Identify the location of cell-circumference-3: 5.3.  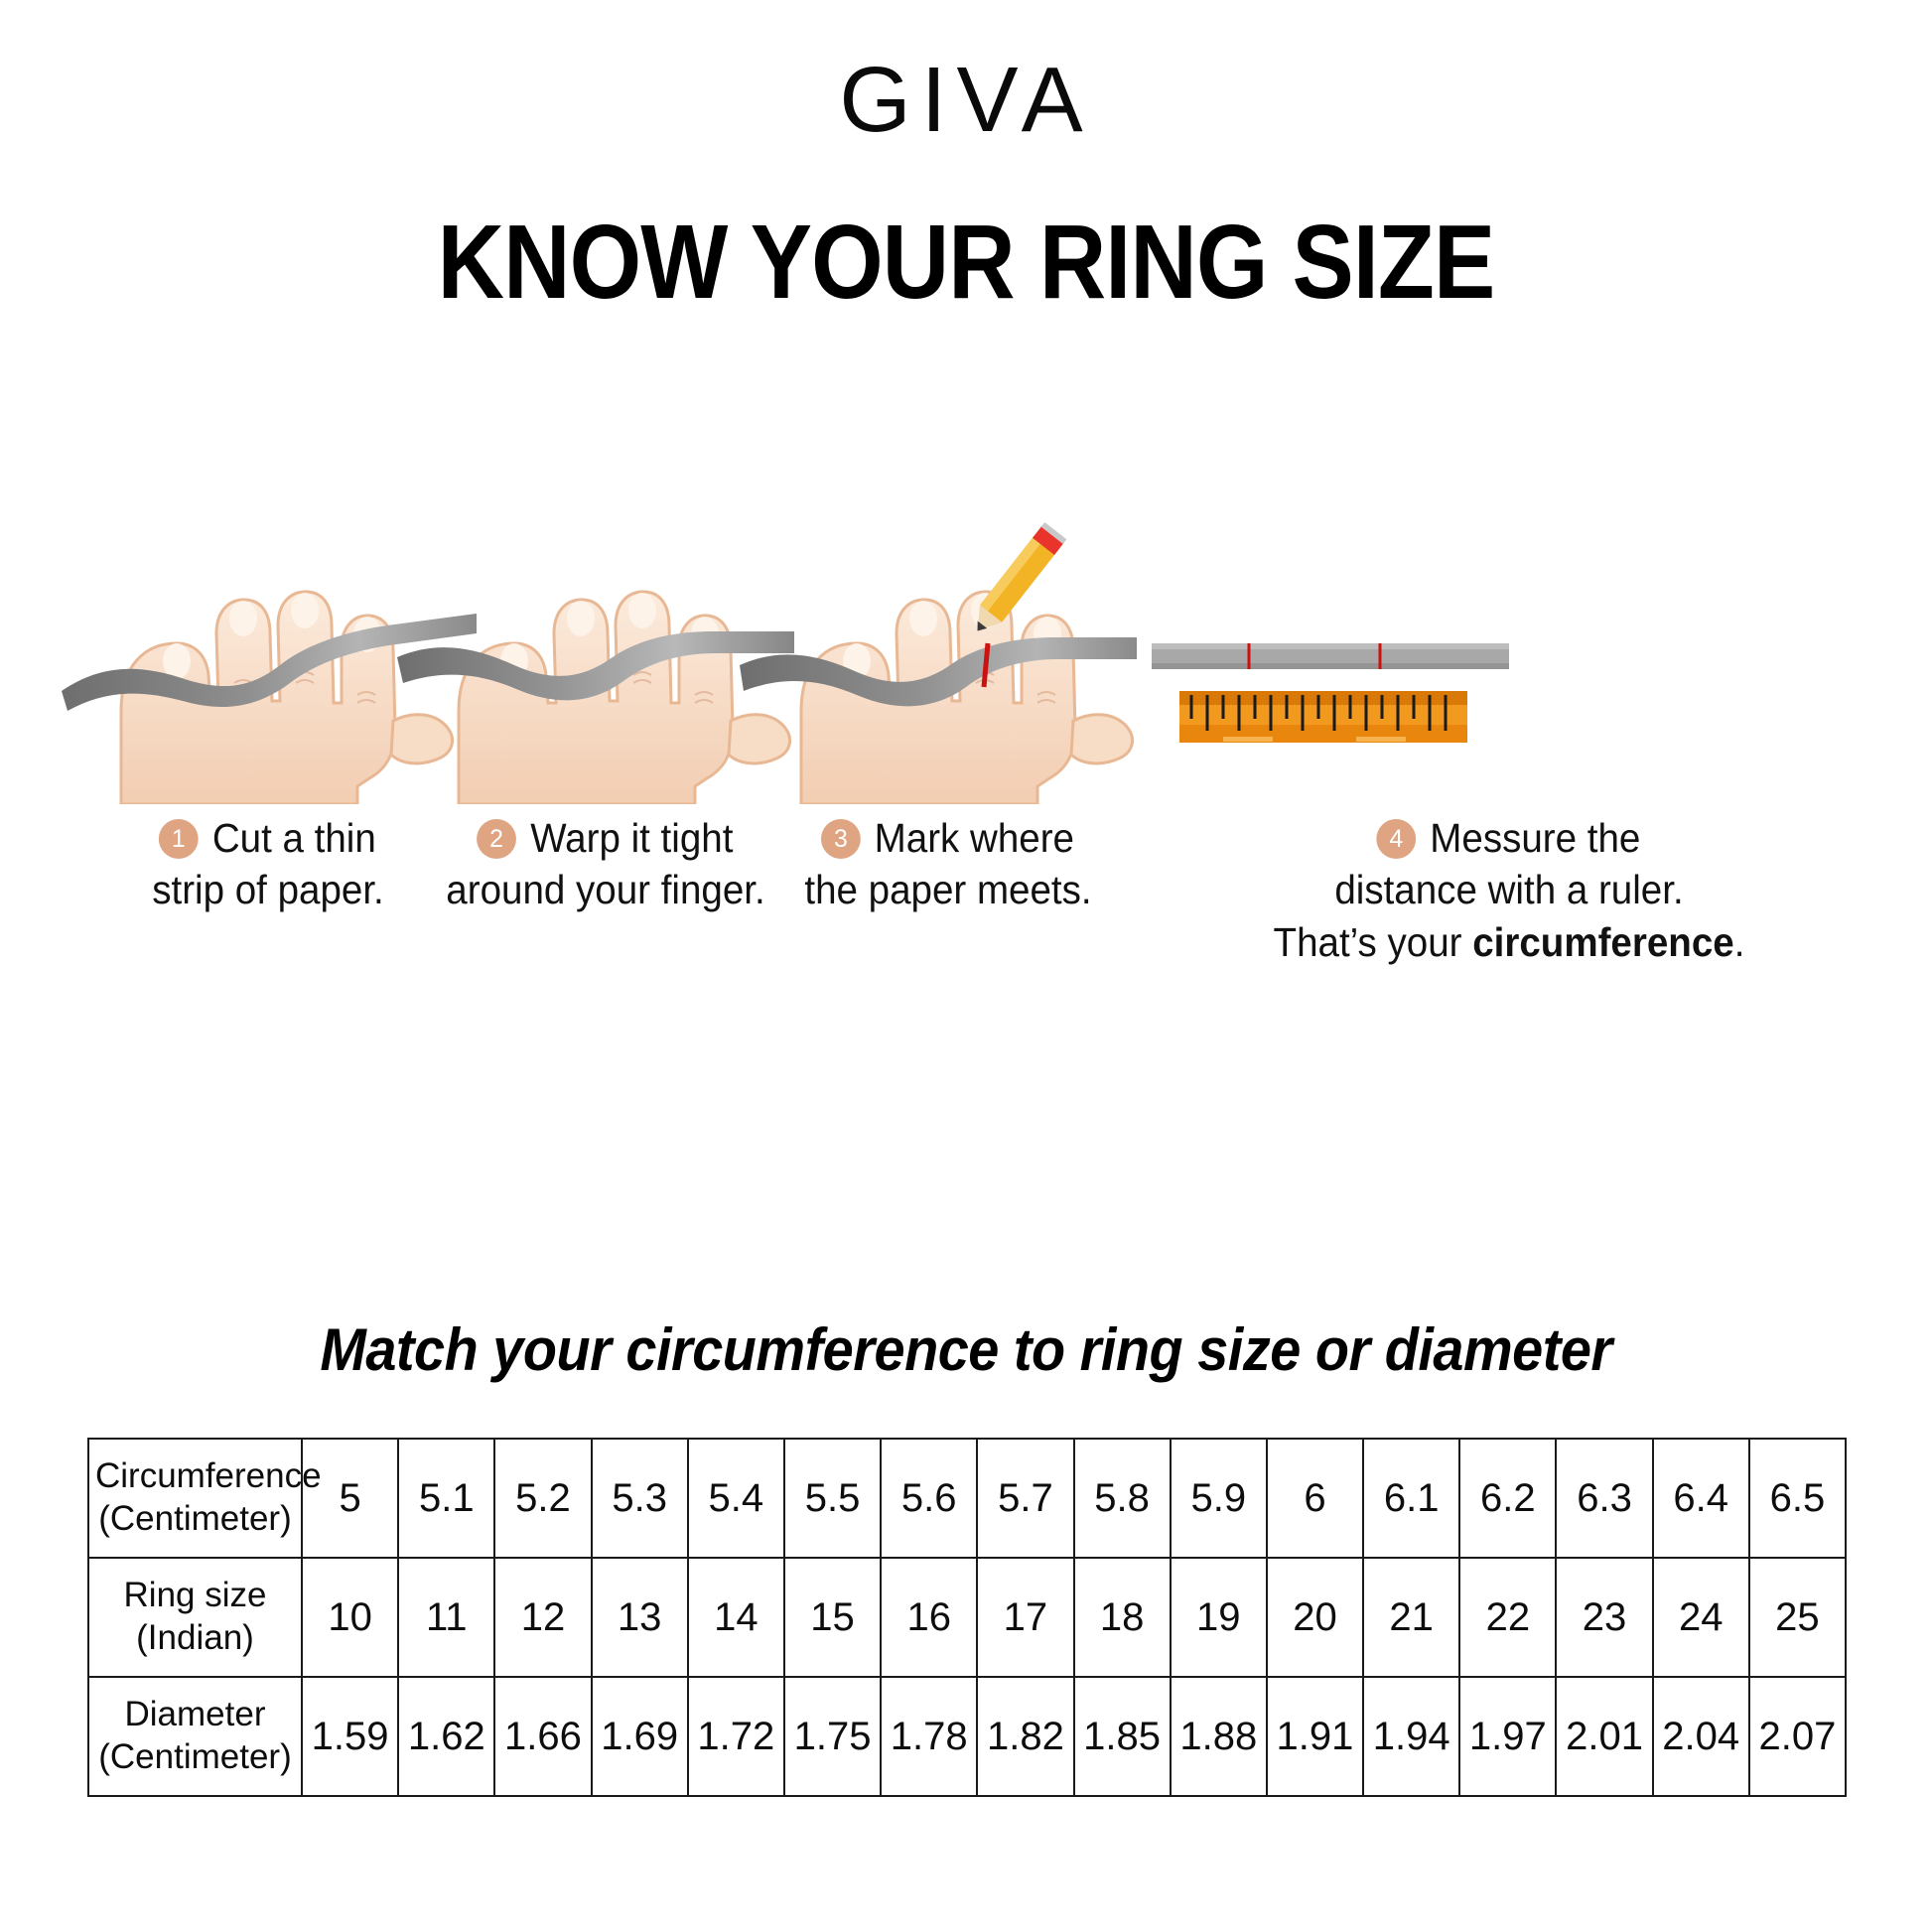
(639, 1499).